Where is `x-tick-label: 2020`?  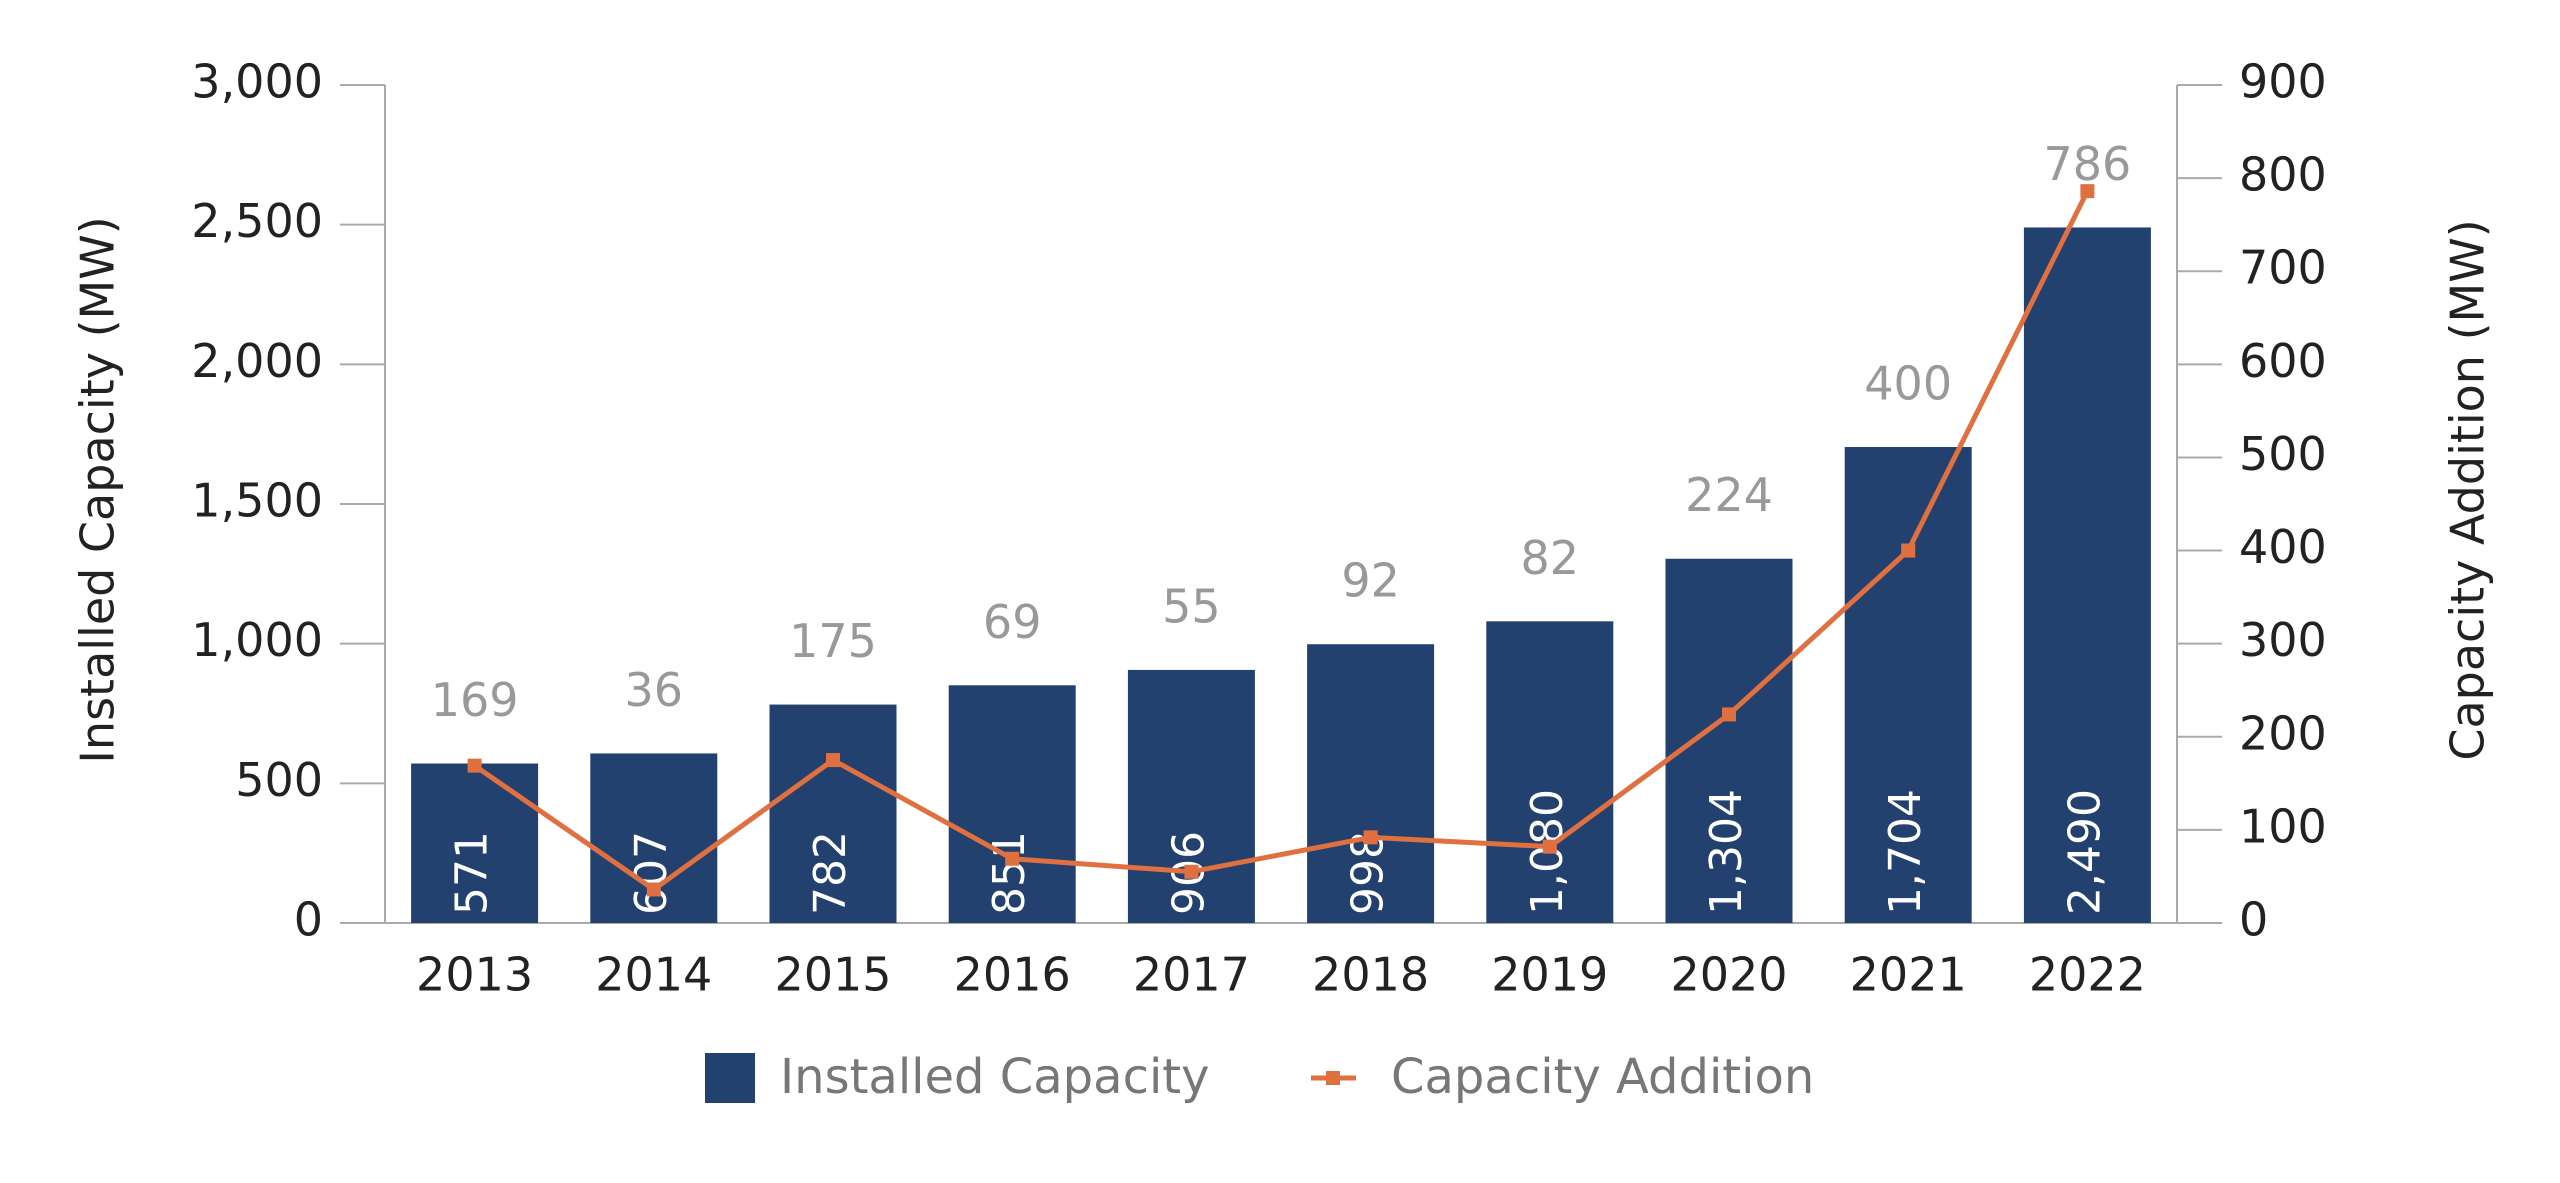
x-tick-label: 2020 is located at coordinates (1728, 975).